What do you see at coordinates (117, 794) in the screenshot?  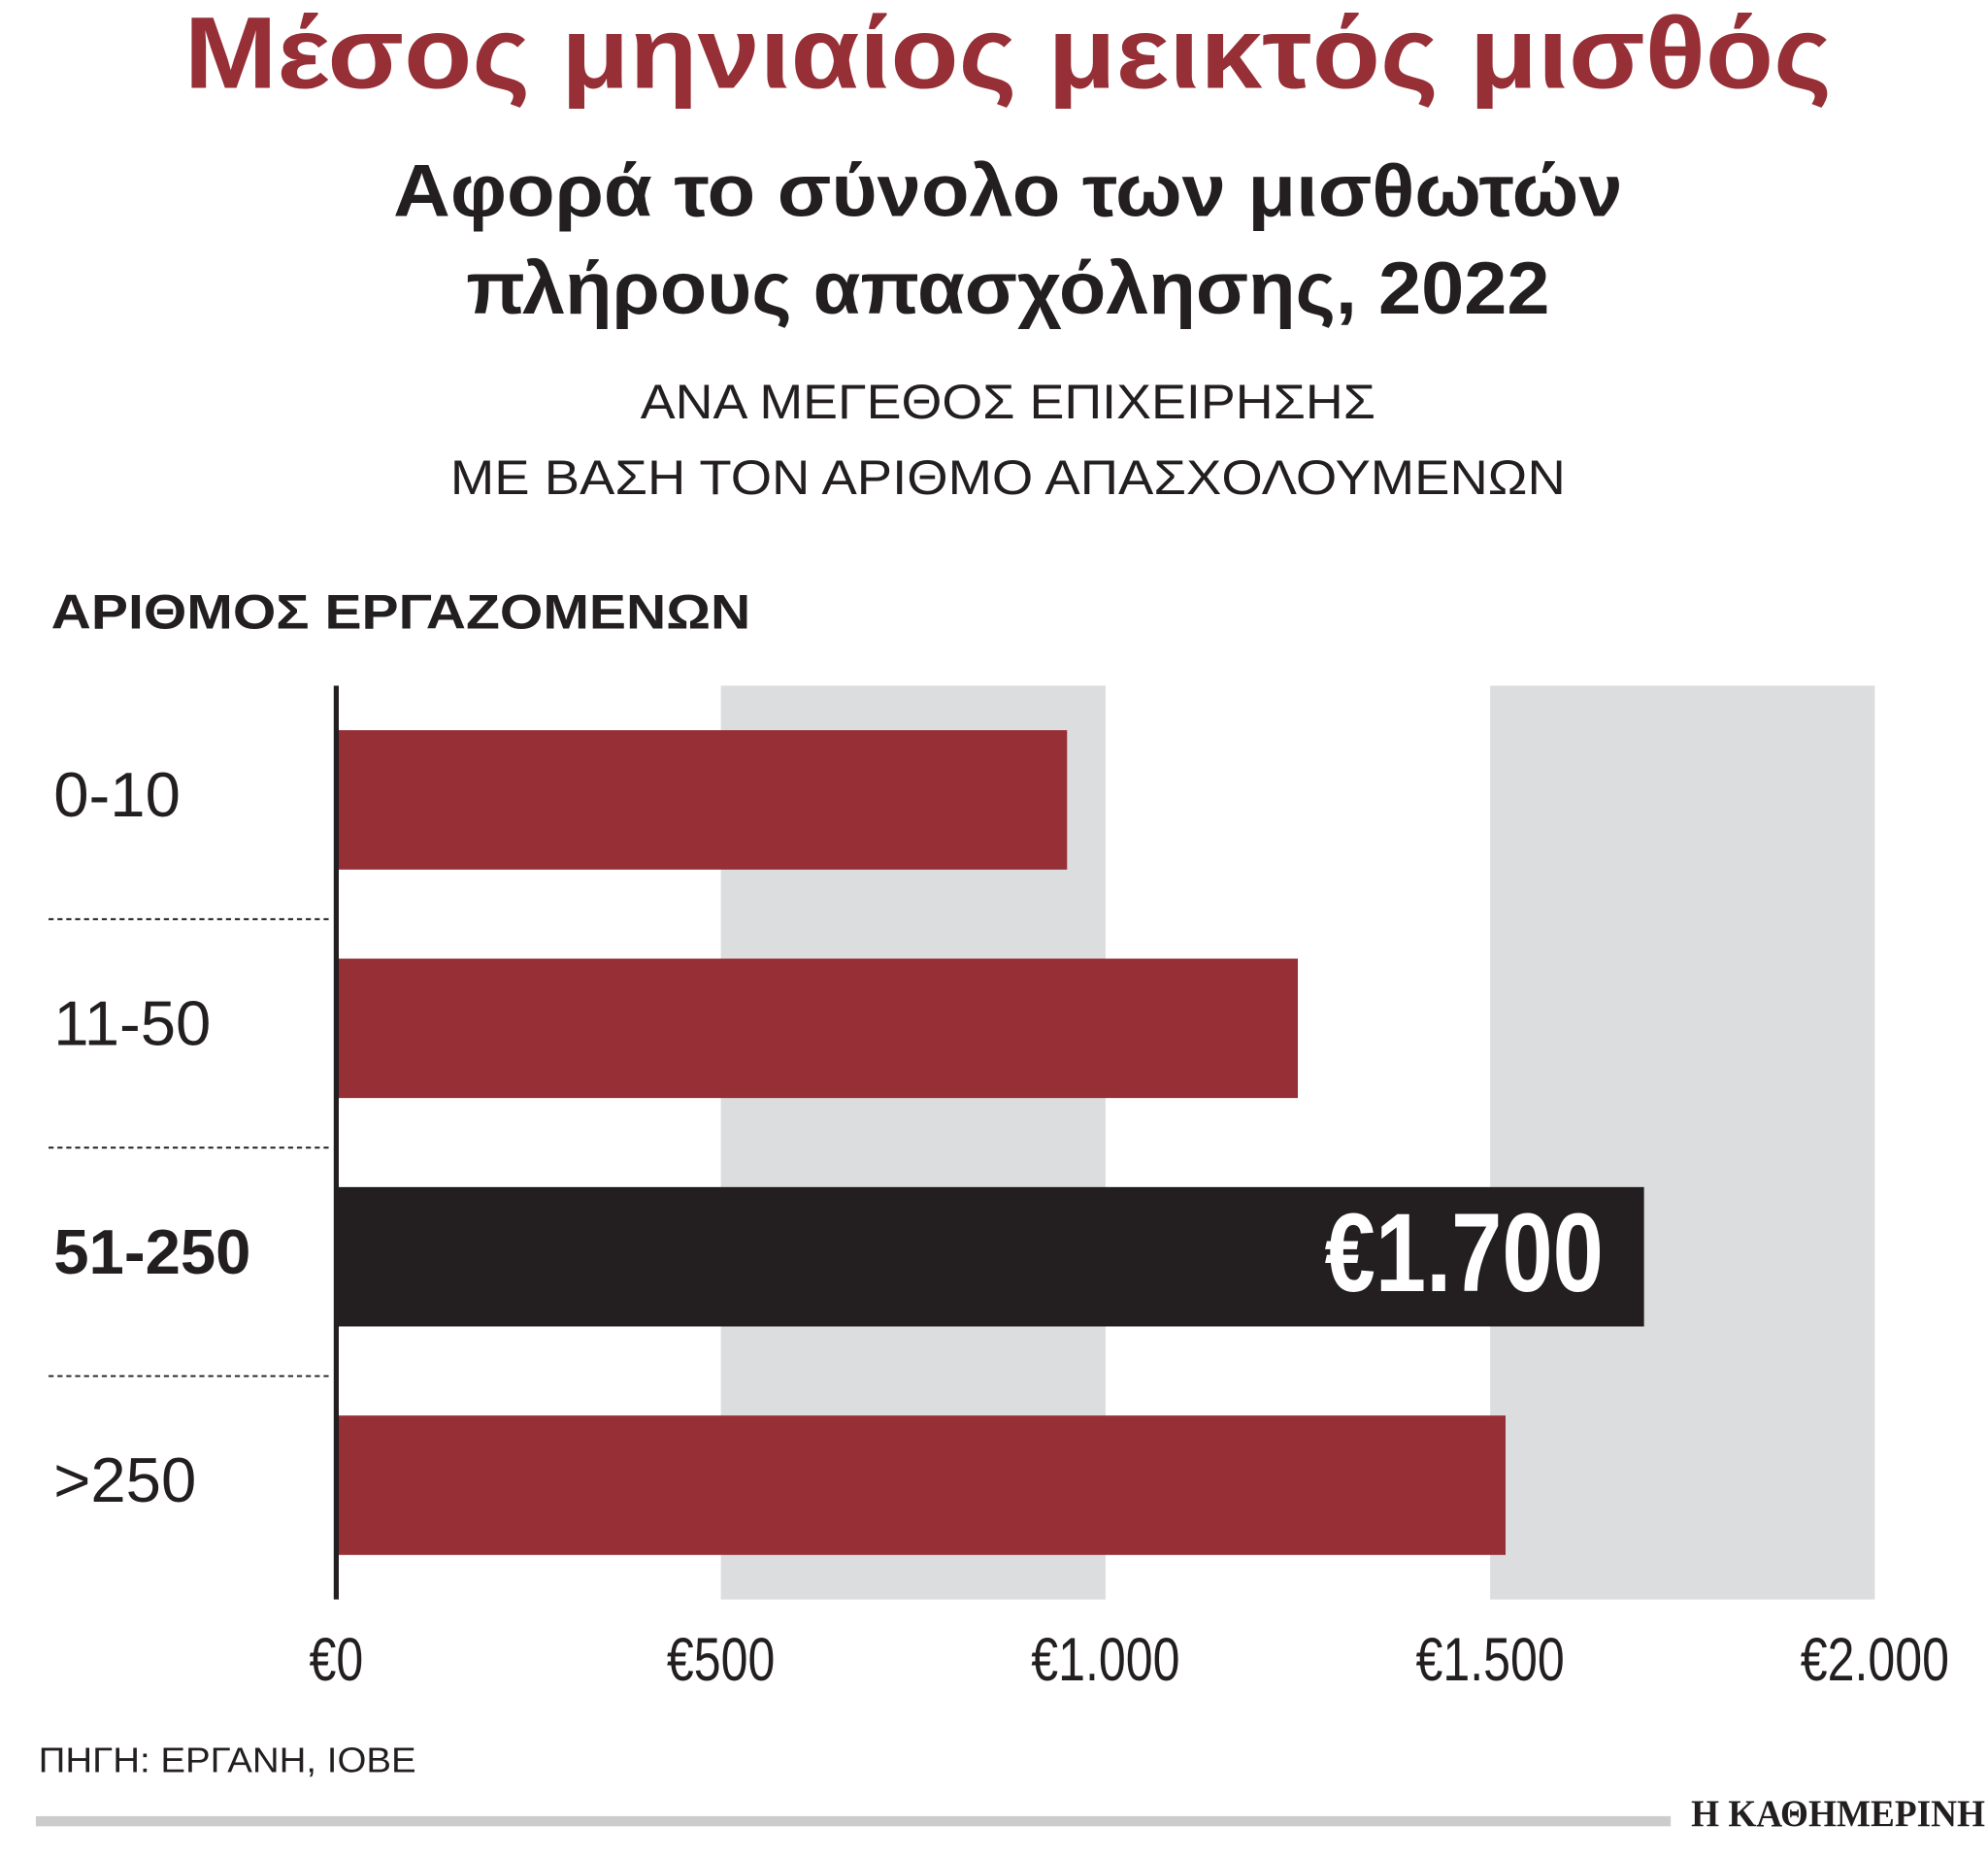 I see `y-tick-label: 0-10` at bounding box center [117, 794].